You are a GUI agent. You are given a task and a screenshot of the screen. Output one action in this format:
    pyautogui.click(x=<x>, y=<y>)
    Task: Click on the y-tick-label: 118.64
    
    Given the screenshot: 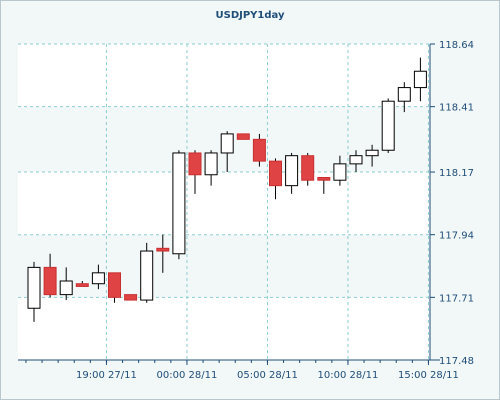 What is the action you would take?
    pyautogui.click(x=456, y=45)
    